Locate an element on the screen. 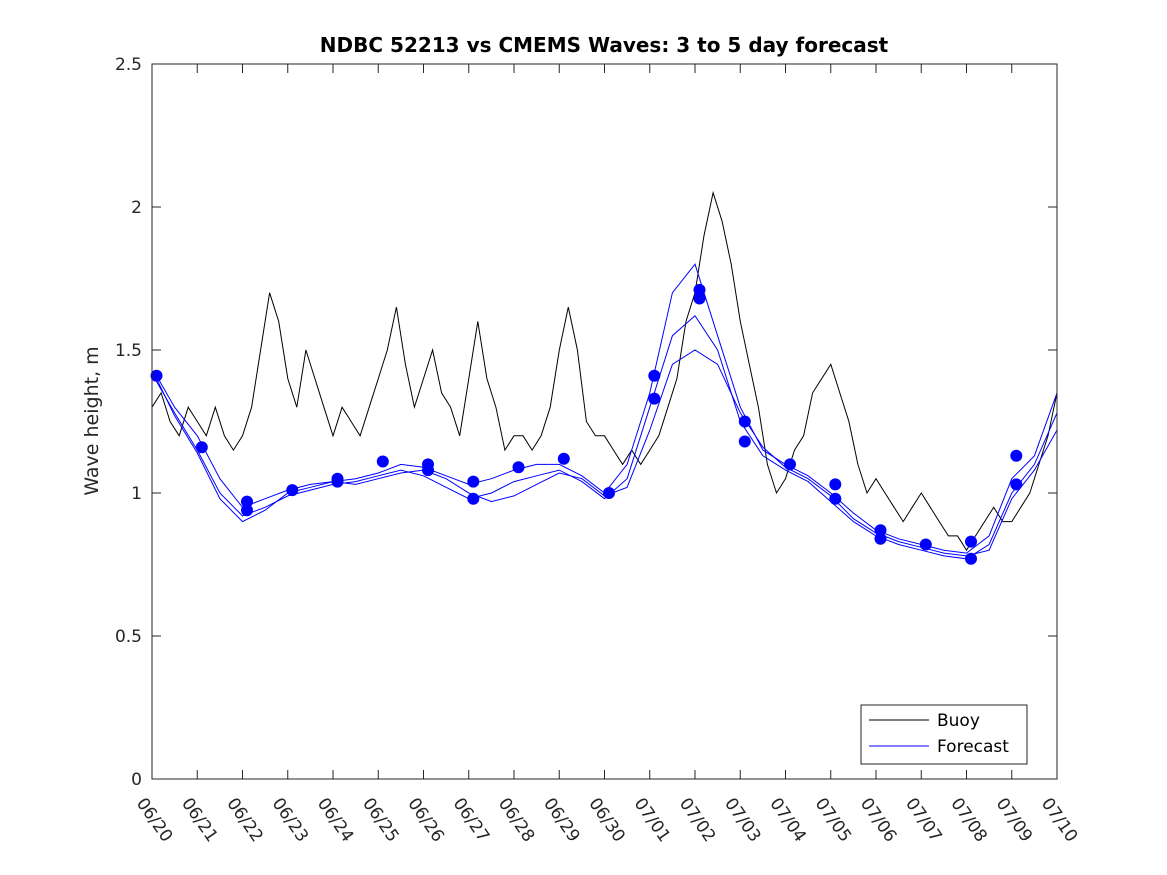  y-tick-label: 2.5 is located at coordinates (128, 65).